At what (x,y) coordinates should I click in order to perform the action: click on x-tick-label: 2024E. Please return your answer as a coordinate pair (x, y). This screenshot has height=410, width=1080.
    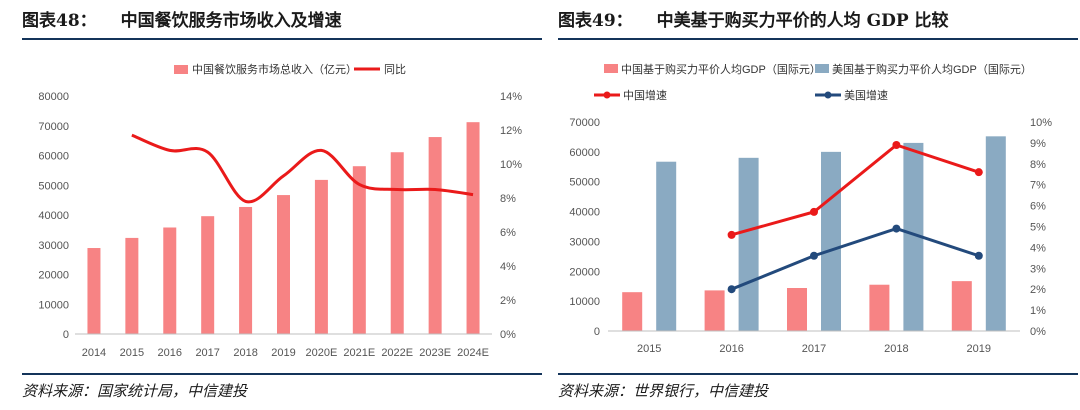
    Looking at the image, I should click on (473, 353).